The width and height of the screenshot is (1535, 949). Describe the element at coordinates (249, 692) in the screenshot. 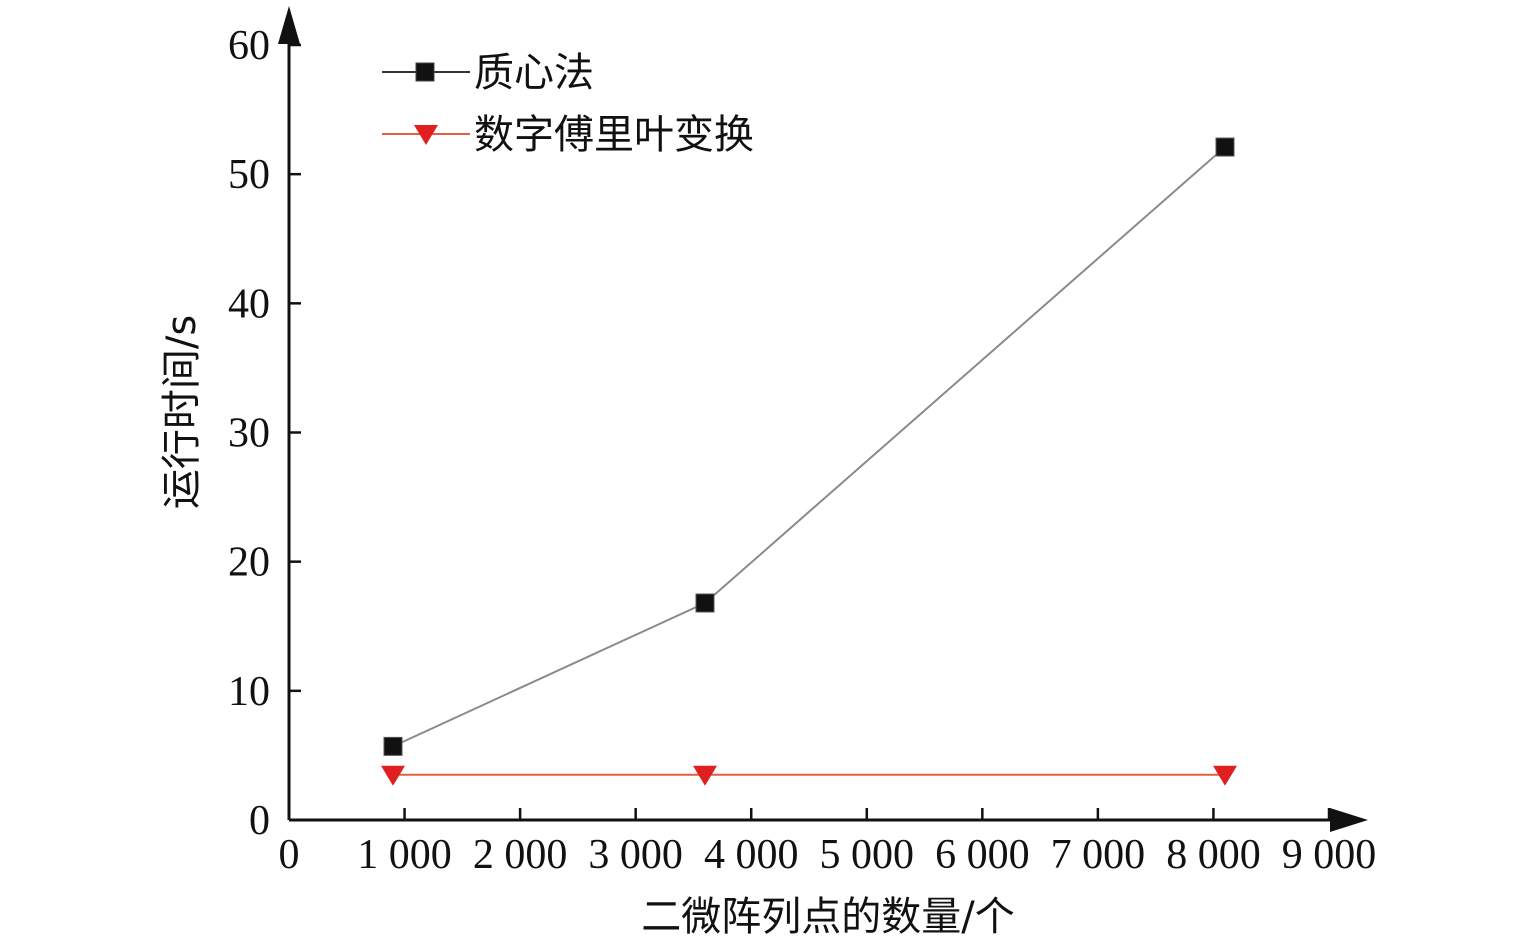

I see `y-tick-label: 10` at that location.